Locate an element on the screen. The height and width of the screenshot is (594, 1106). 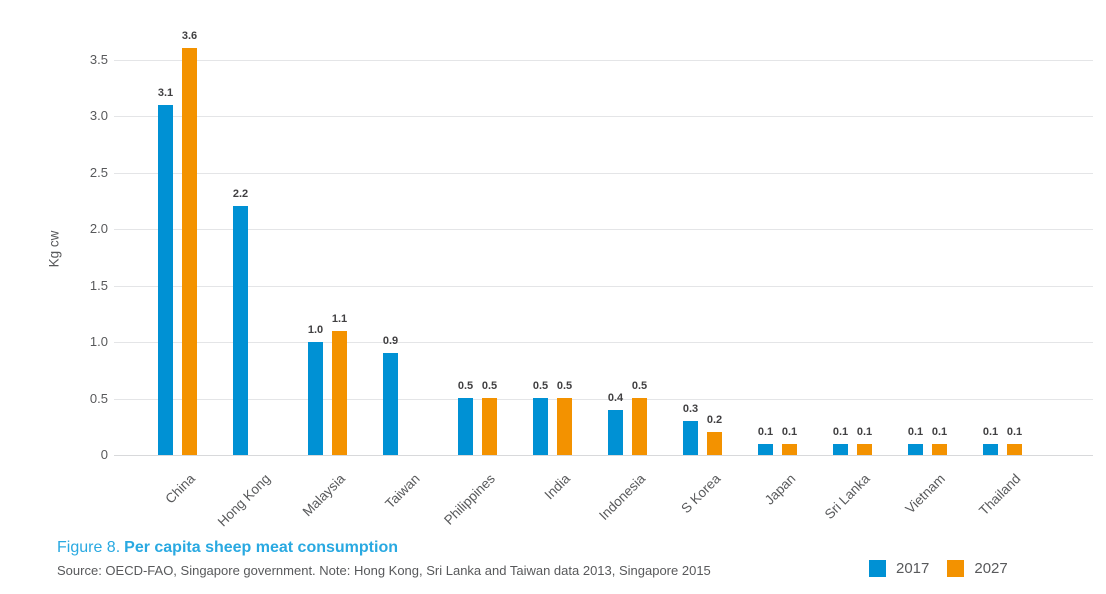
bar-2027-sri-lanka is located at coordinates (864, 449).